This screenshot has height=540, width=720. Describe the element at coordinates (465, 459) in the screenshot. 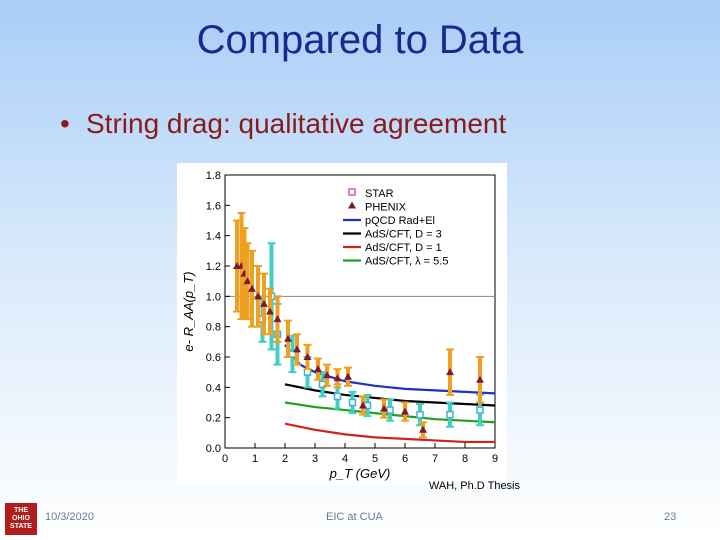

I see `x-tick-label: 8` at that location.